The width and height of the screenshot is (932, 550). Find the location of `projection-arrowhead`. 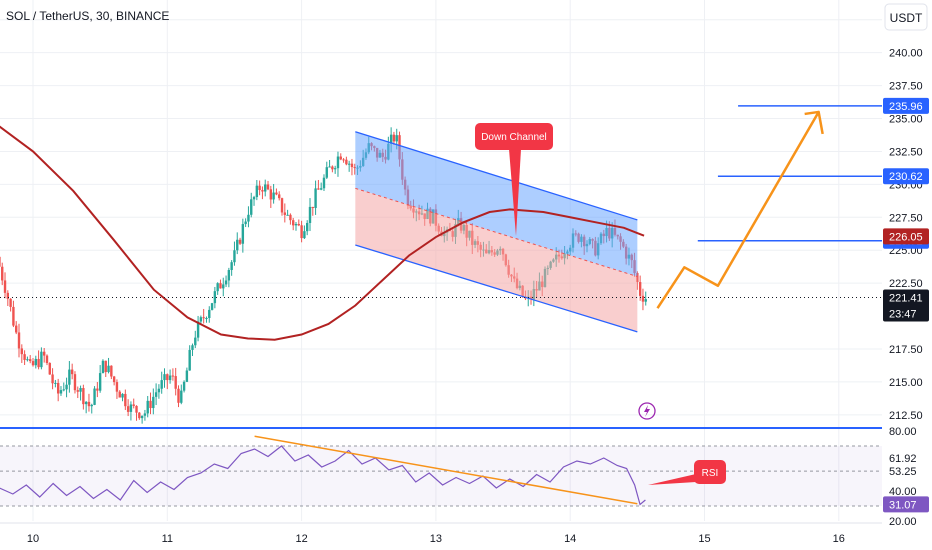

projection-arrowhead is located at coordinates (814, 122).